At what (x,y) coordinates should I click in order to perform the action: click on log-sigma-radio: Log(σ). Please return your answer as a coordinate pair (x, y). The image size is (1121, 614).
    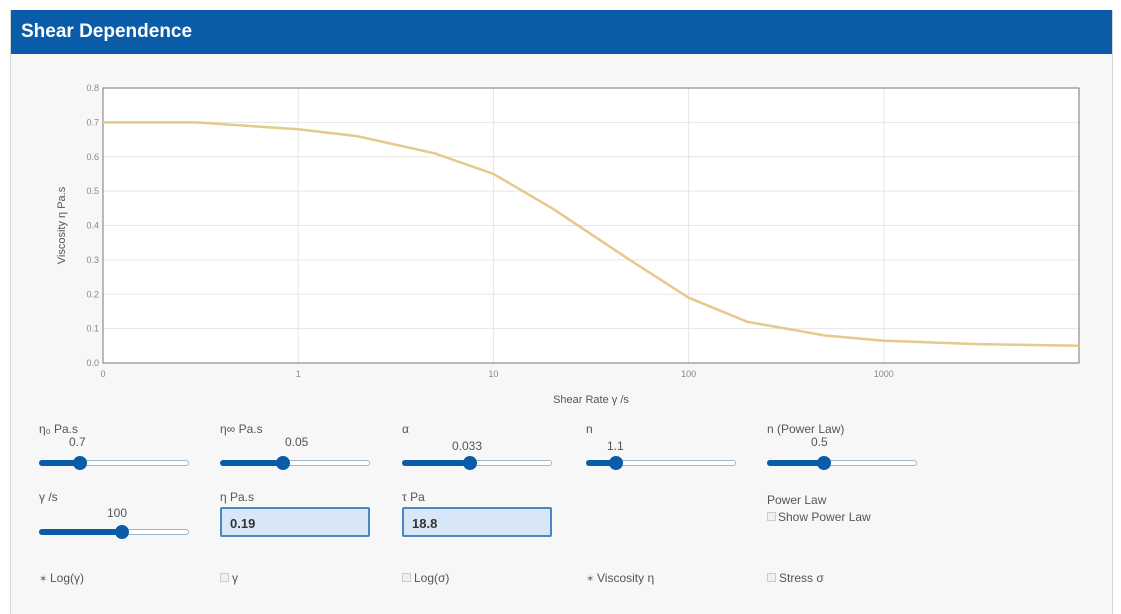
    Looking at the image, I should click on (425, 578).